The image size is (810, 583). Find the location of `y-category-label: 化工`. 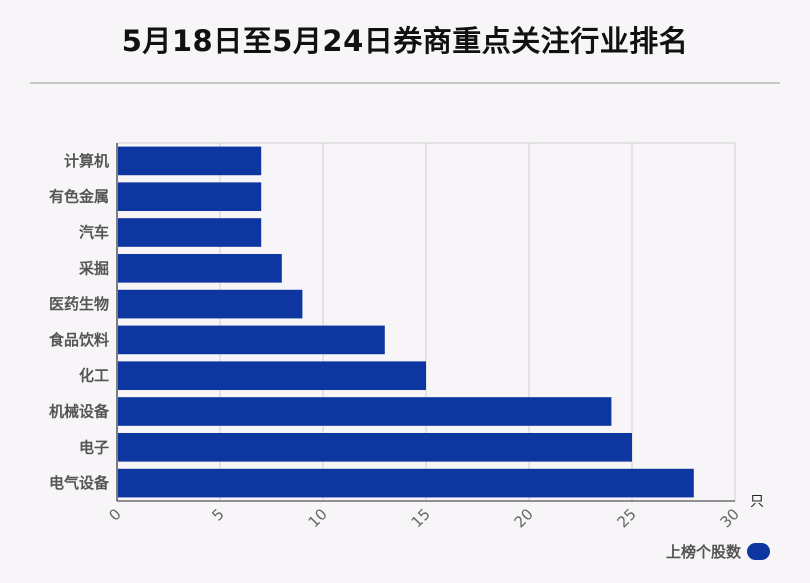

y-category-label: 化工 is located at coordinates (94, 376).